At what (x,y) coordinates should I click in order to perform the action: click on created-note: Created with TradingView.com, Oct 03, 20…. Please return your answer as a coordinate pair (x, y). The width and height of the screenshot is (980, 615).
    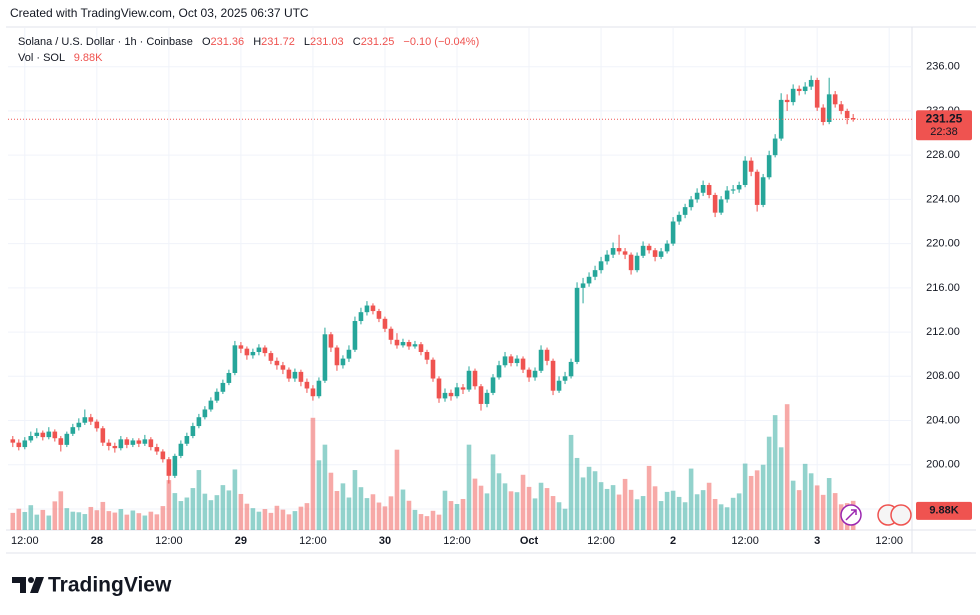
    Looking at the image, I should click on (159, 13).